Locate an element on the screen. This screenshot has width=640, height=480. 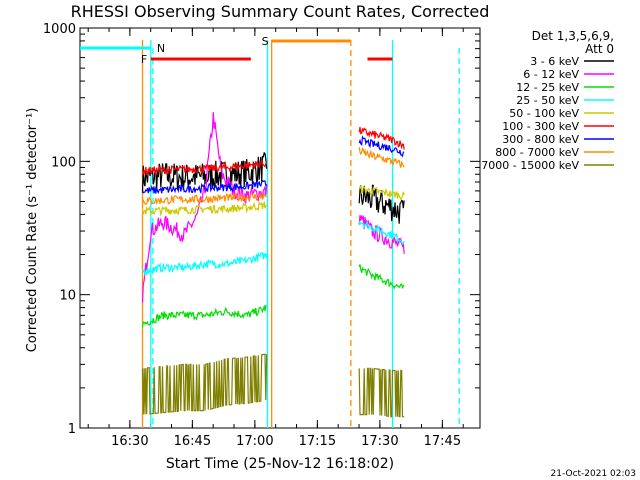
flag-label: N is located at coordinates (161, 48).